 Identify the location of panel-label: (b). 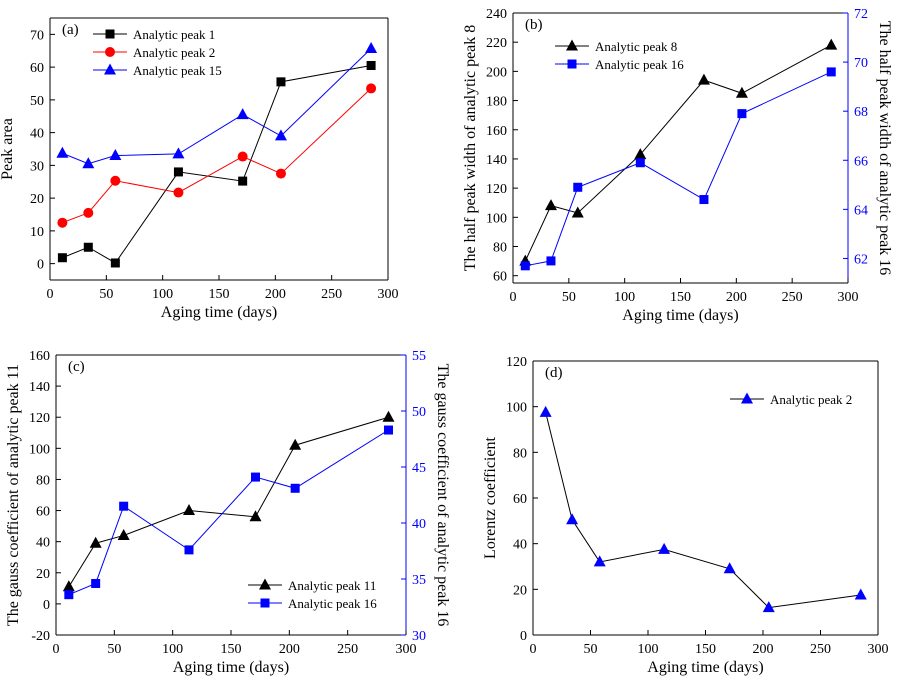
(534, 25).